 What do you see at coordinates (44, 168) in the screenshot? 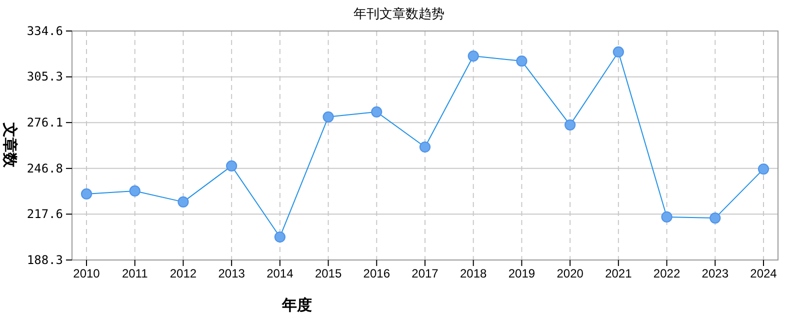
I see `y-tick-label: 246.8` at bounding box center [44, 168].